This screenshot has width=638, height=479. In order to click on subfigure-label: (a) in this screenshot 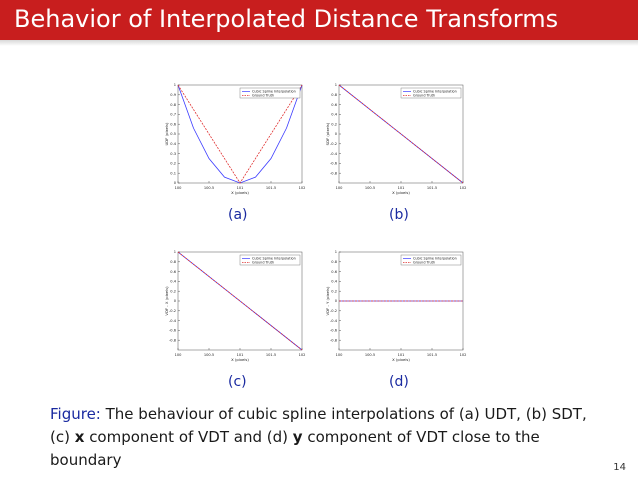, I will do `click(238, 215)`.